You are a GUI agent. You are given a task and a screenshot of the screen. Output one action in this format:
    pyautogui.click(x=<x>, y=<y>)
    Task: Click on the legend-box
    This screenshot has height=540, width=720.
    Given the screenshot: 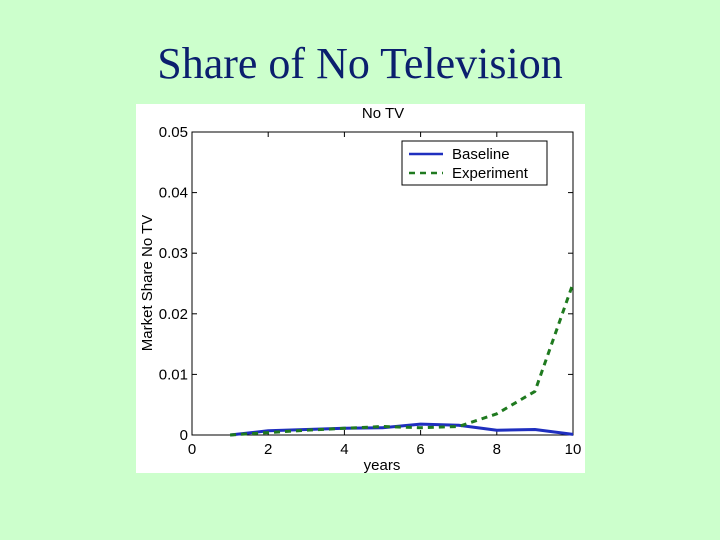 What is the action you would take?
    pyautogui.click(x=474, y=163)
    